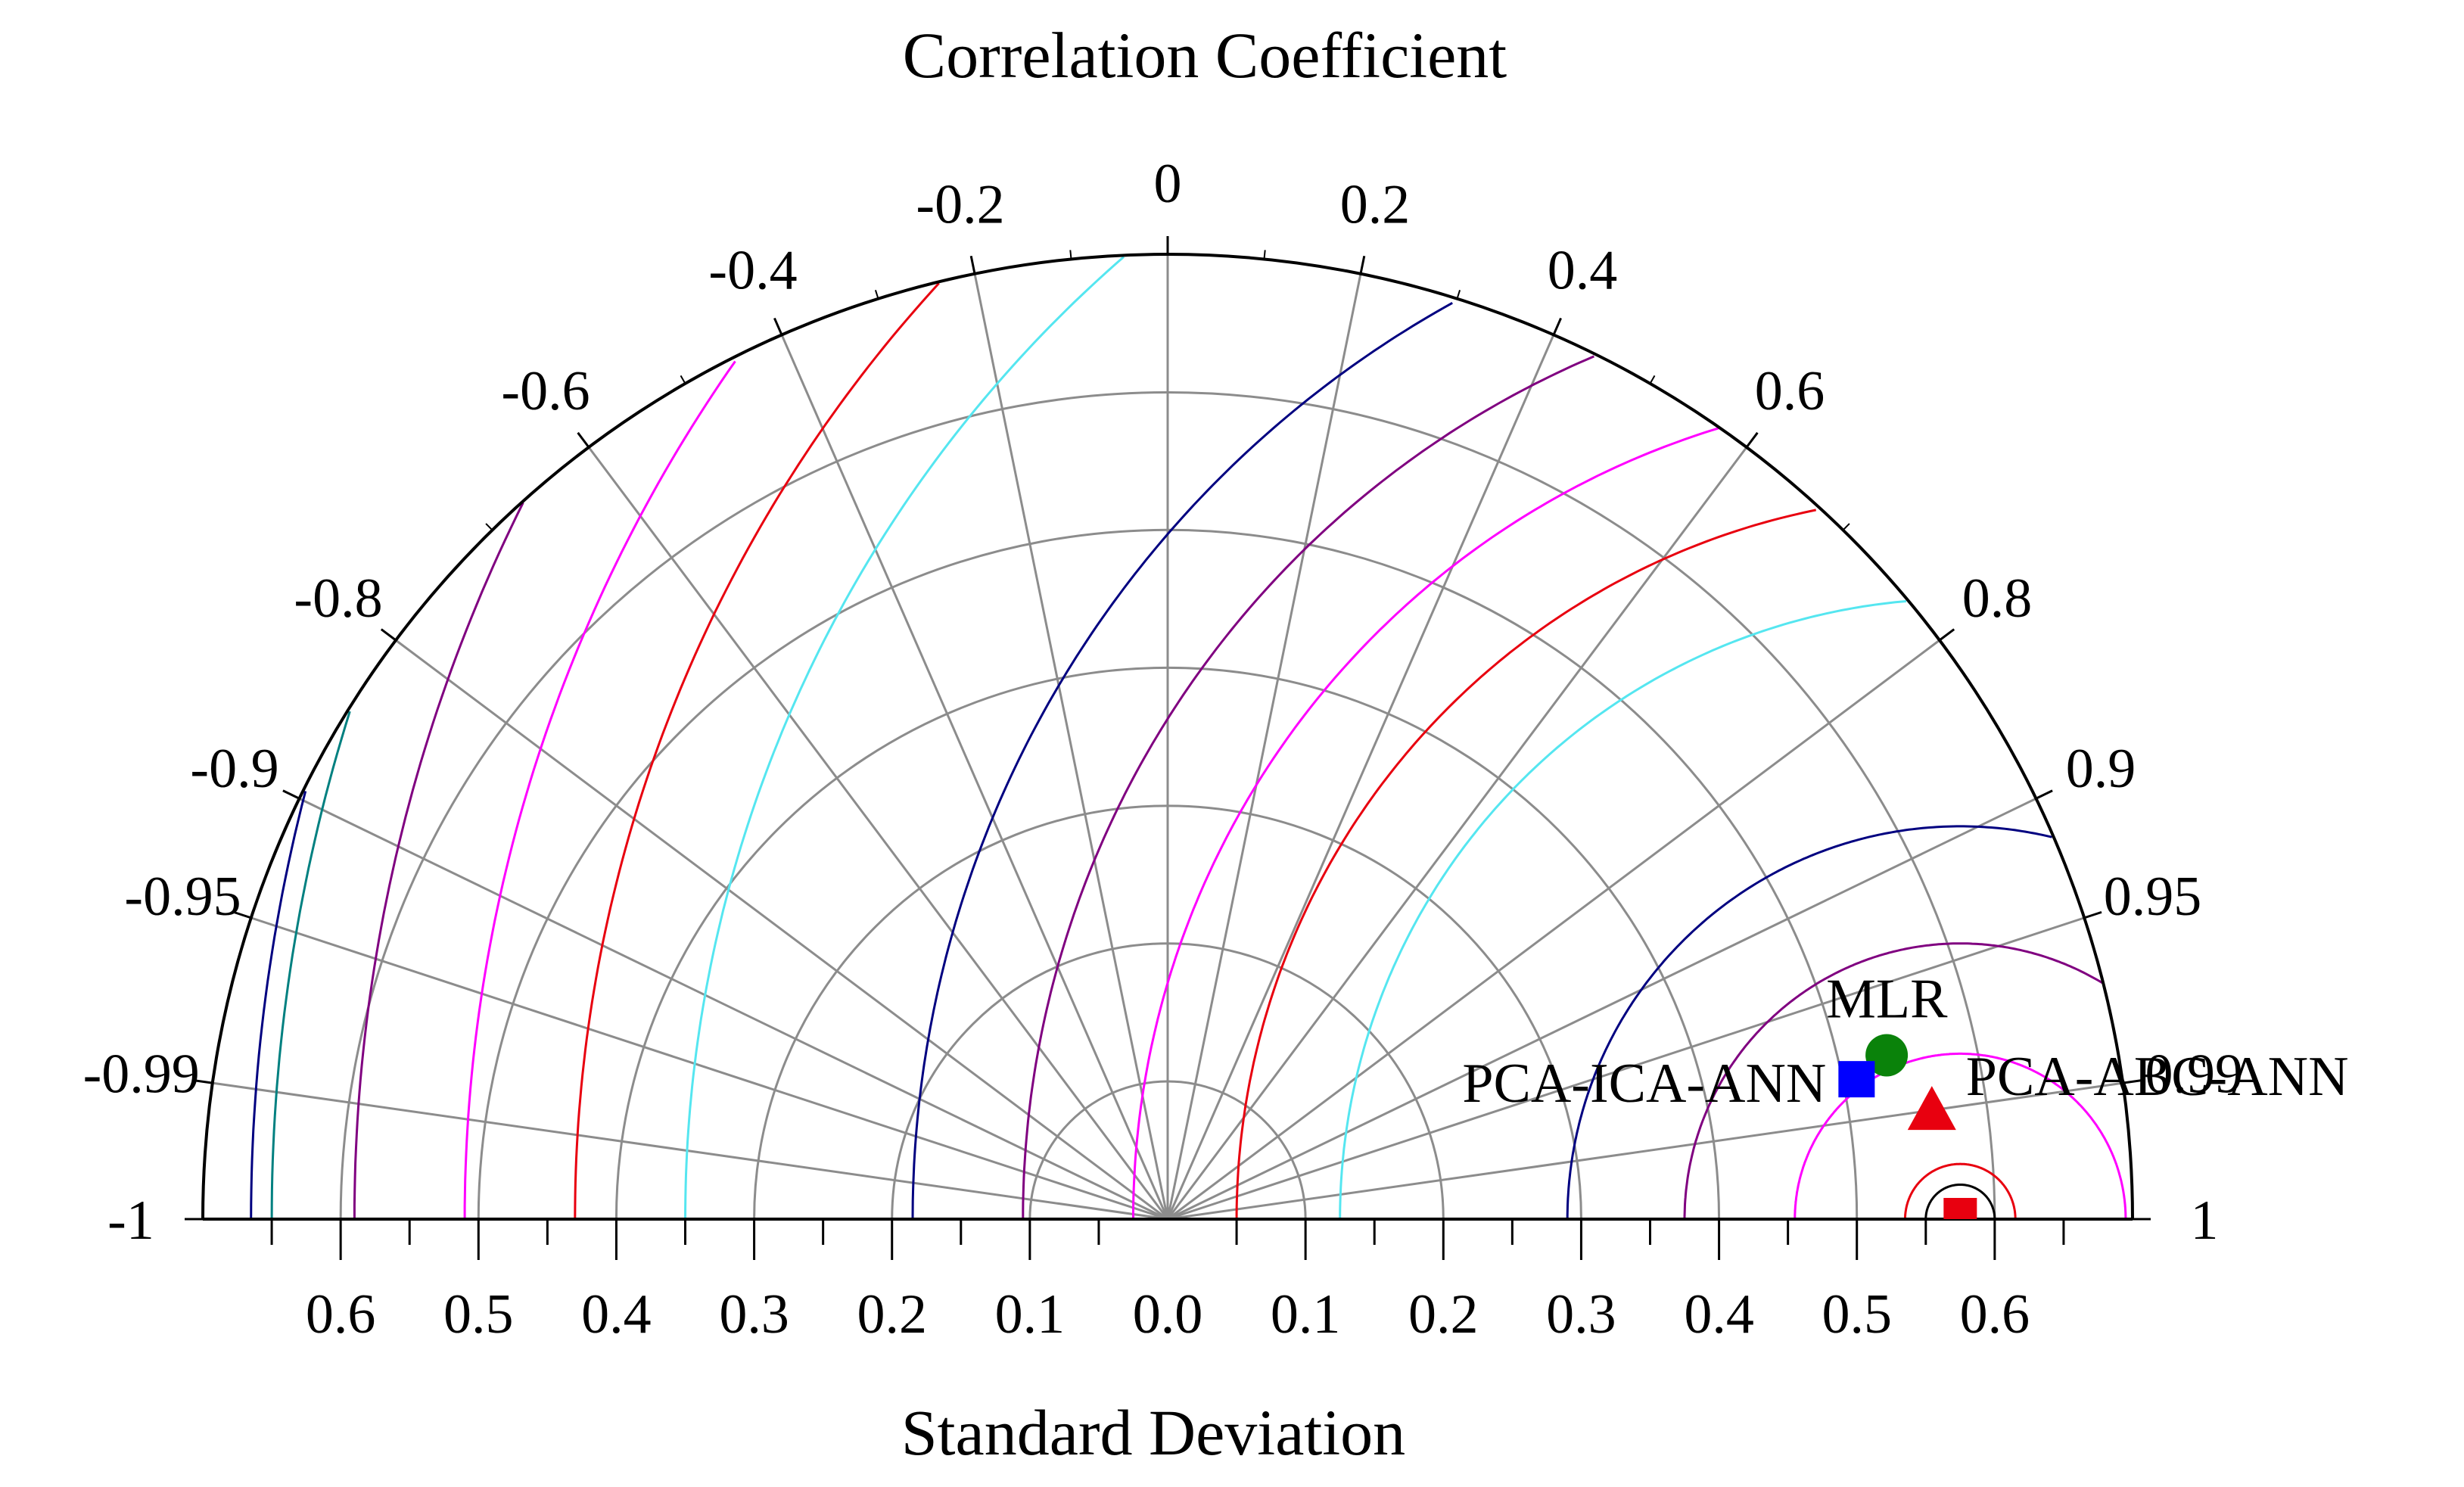 The image size is (2464, 1487). What do you see at coordinates (2101, 769) in the screenshot?
I see `correlation-tick-label: 0.9` at bounding box center [2101, 769].